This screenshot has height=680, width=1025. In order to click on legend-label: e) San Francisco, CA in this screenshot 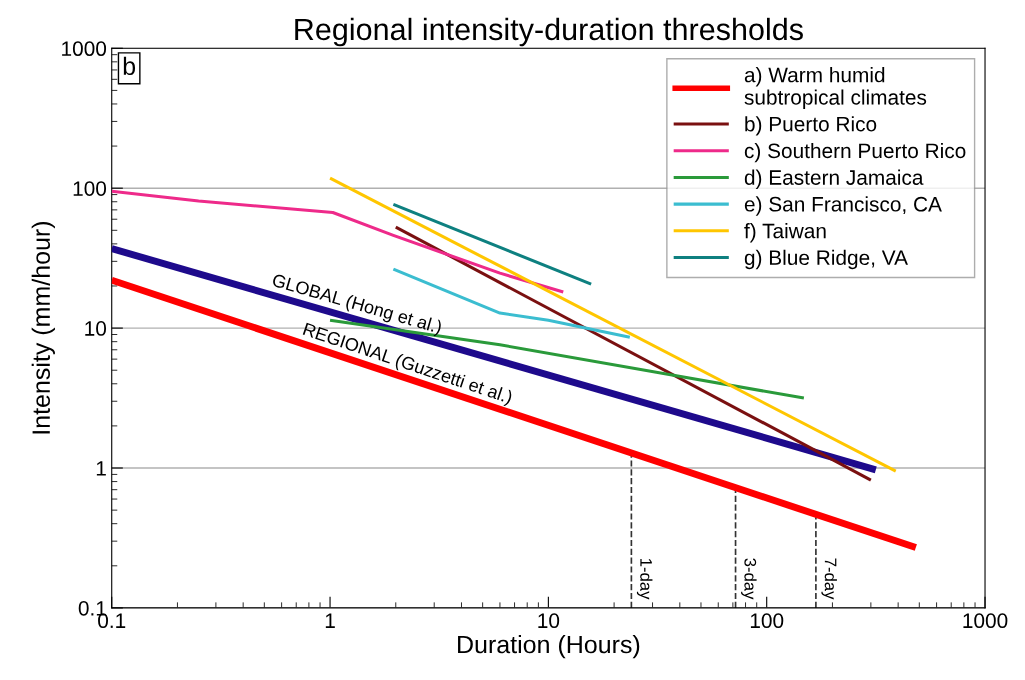, I will do `click(843, 206)`.